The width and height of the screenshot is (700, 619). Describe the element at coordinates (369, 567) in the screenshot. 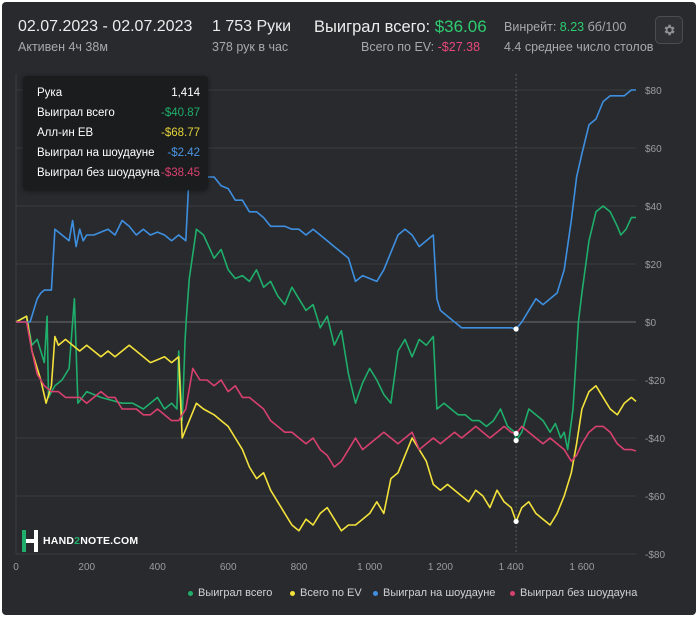

I see `x-tick-label: 1 000` at that location.